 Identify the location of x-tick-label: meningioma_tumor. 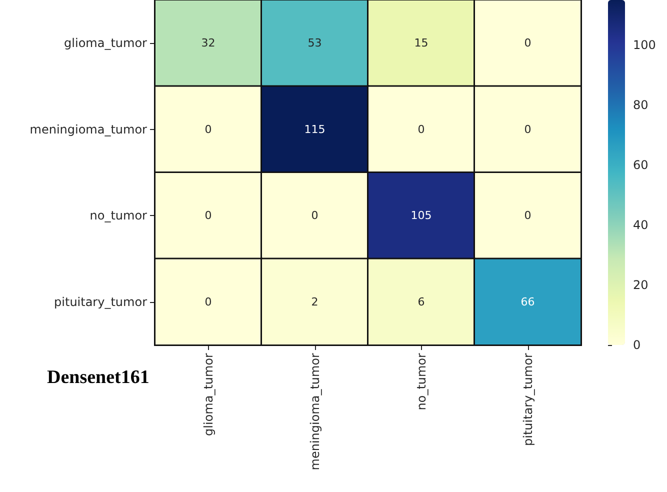
(315, 411).